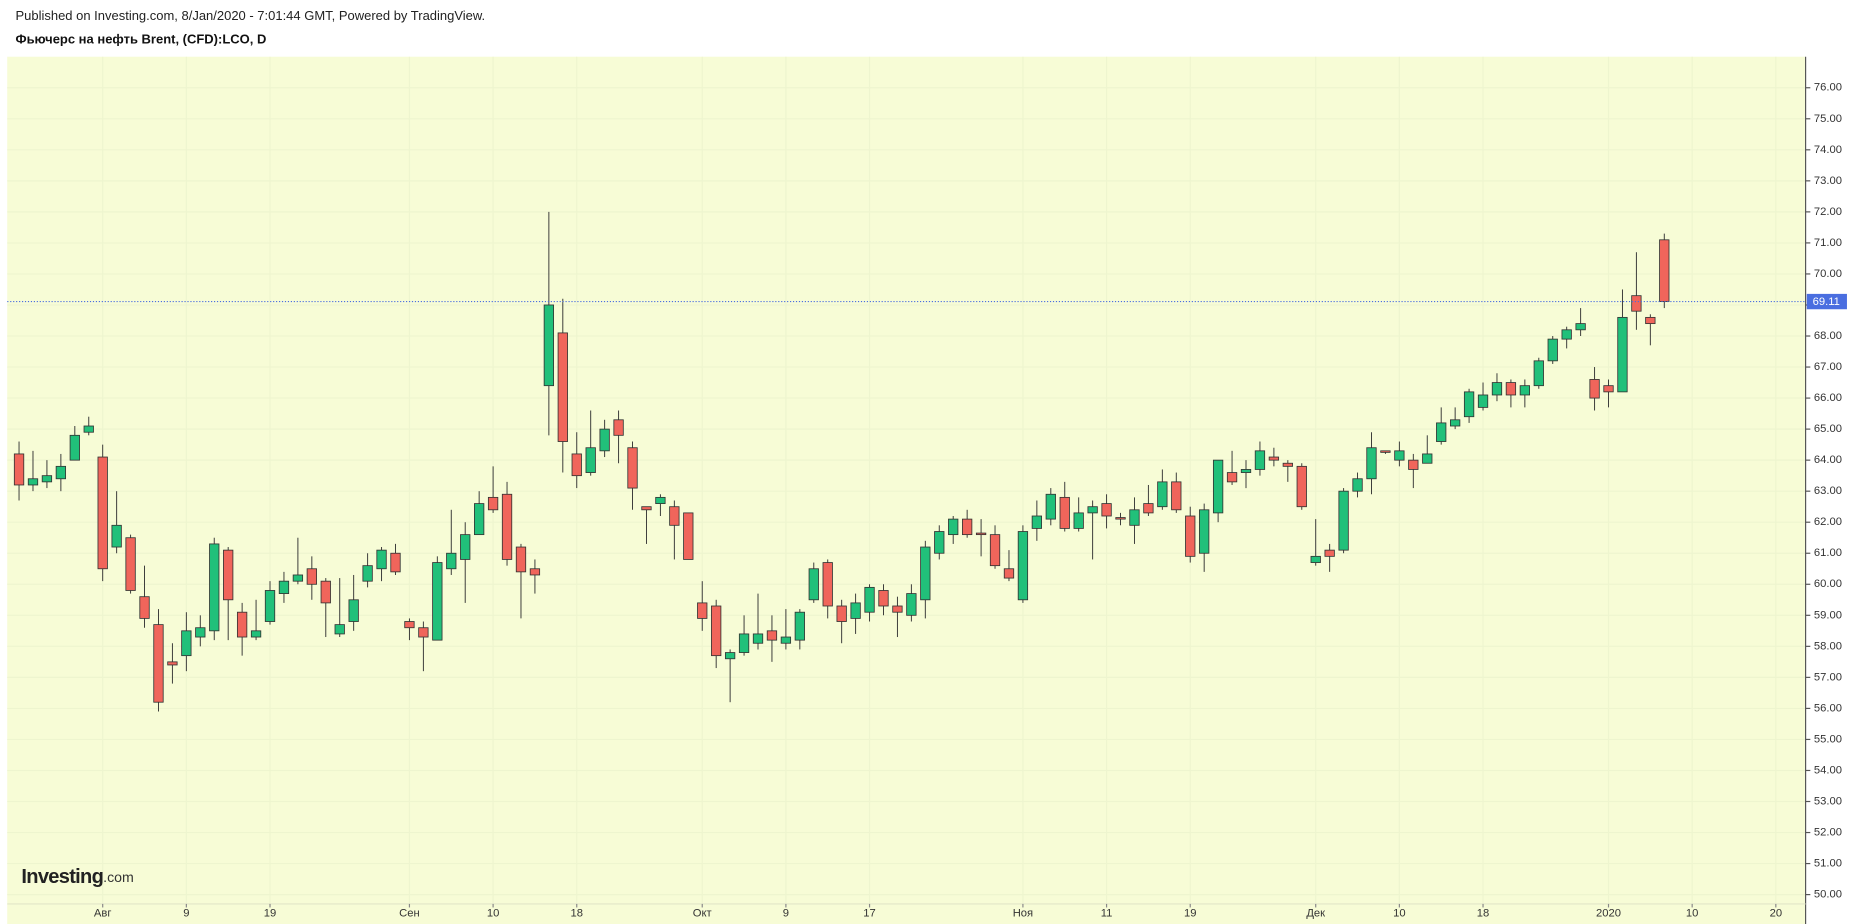 This screenshot has width=1853, height=924. Describe the element at coordinates (1315, 913) in the screenshot. I see `x-tick-label: Дек` at that location.